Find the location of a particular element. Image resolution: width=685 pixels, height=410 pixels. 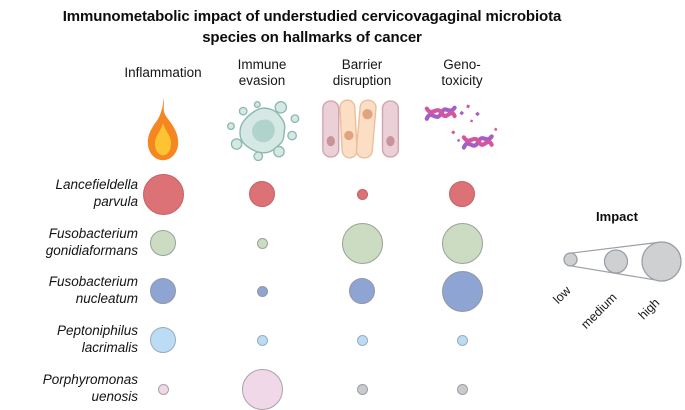

legend-circle-high is located at coordinates (661, 261).